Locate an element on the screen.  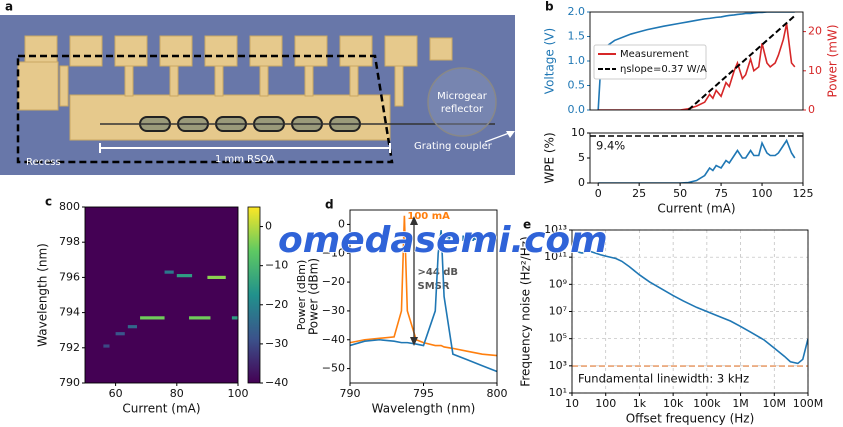
x-tick-label: 75 is located at coordinates (721, 193).